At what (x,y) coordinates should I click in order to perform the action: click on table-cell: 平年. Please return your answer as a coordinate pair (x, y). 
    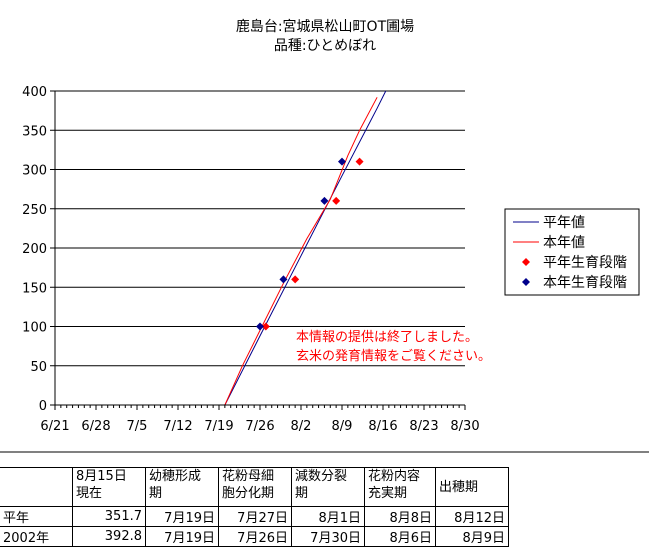
    Looking at the image, I should click on (36, 516).